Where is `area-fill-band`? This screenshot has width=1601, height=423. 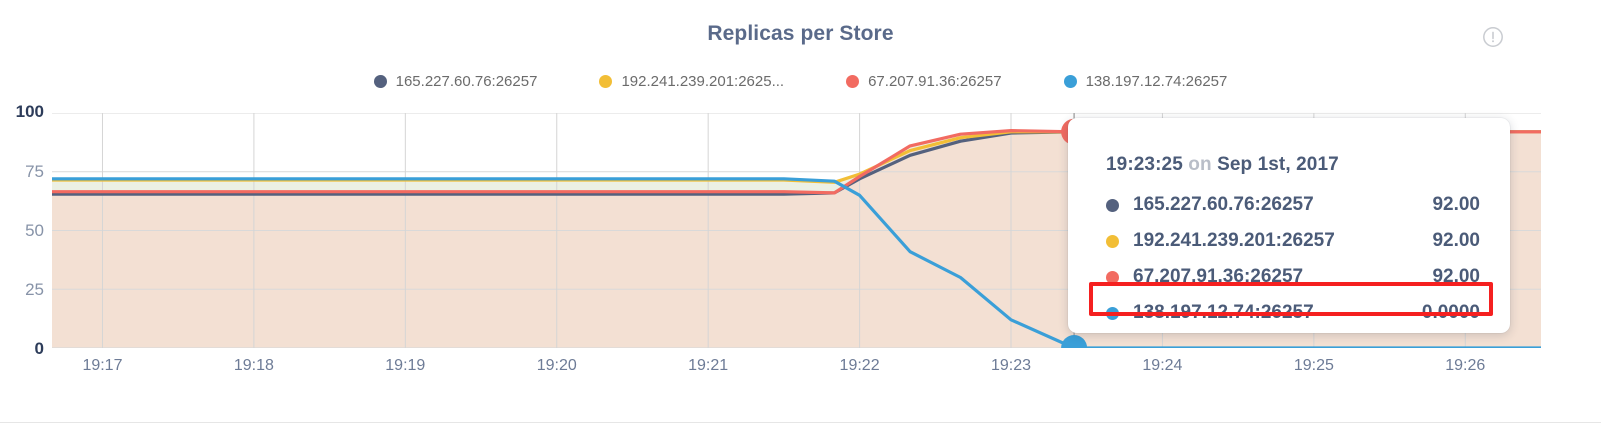 area-fill-band is located at coordinates (796, 161).